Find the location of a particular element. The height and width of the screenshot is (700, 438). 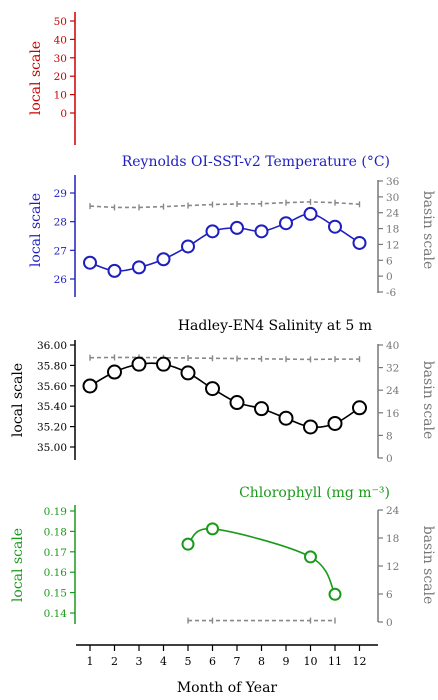

panel-2-right-tick-label: 36 is located at coordinates (393, 182).